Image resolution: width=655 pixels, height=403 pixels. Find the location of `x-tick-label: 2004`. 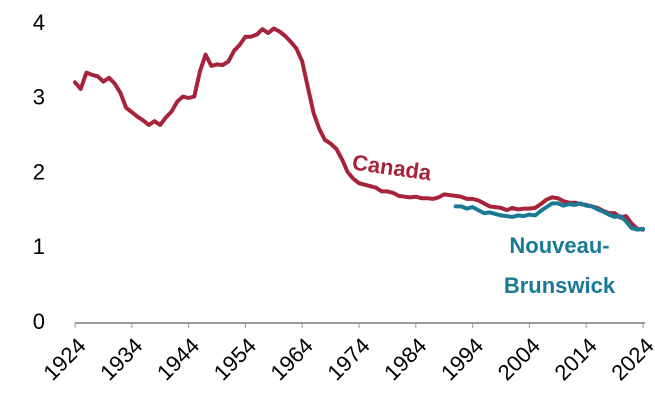

x-tick-label: 2004 is located at coordinates (519, 359).